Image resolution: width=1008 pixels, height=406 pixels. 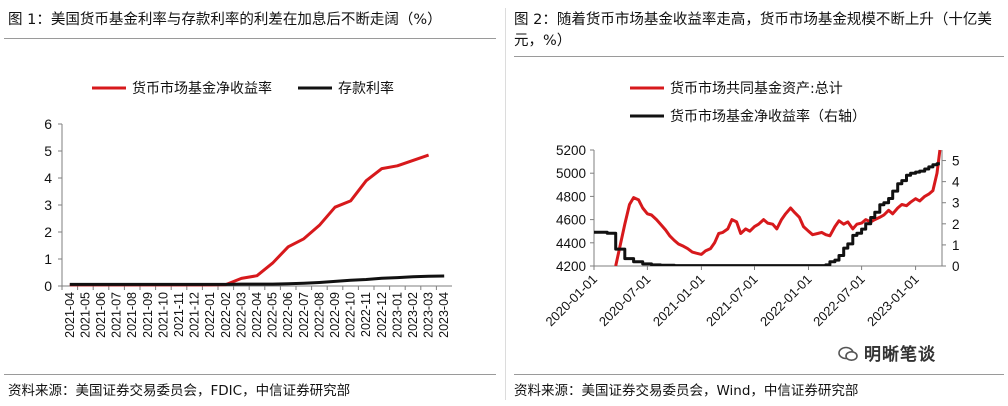 I want to click on x-tick-label: 2021-09, so click(x=148, y=315).